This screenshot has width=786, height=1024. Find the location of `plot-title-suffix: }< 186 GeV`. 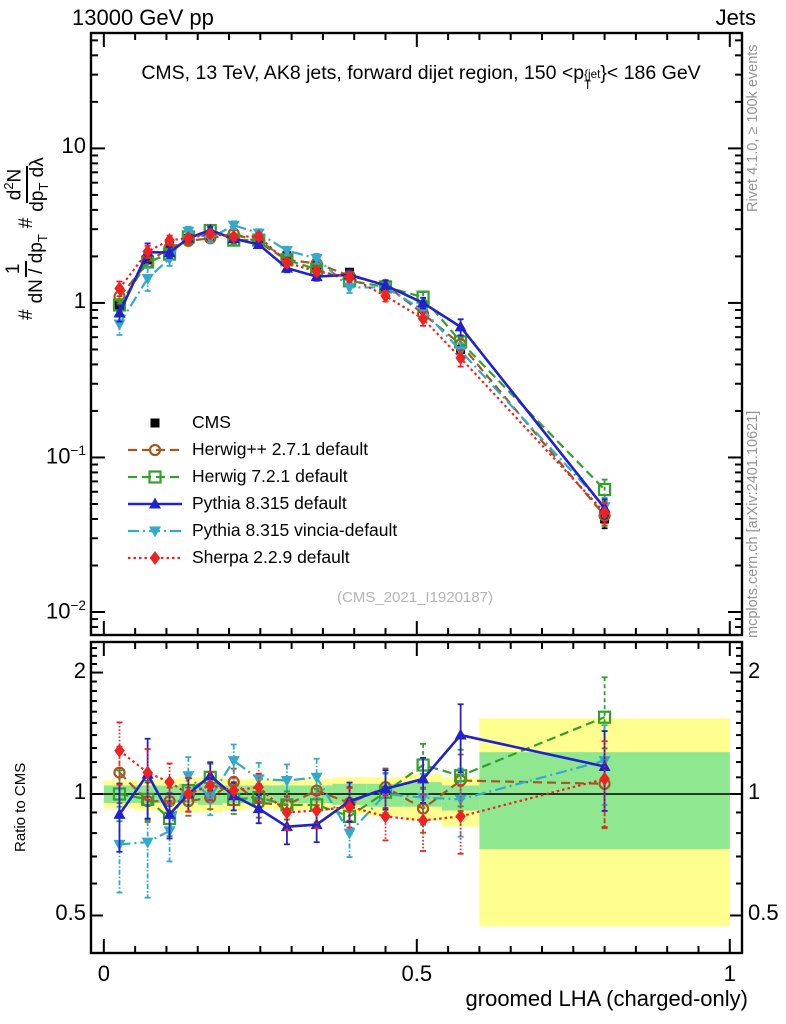

plot-title-suffix: }< 186 GeV is located at coordinates (650, 73).